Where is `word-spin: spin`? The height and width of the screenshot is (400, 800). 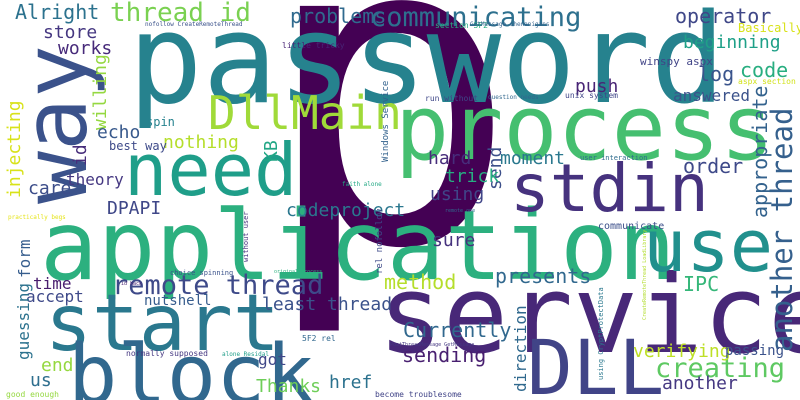 word-spin: spin is located at coordinates (160, 122).